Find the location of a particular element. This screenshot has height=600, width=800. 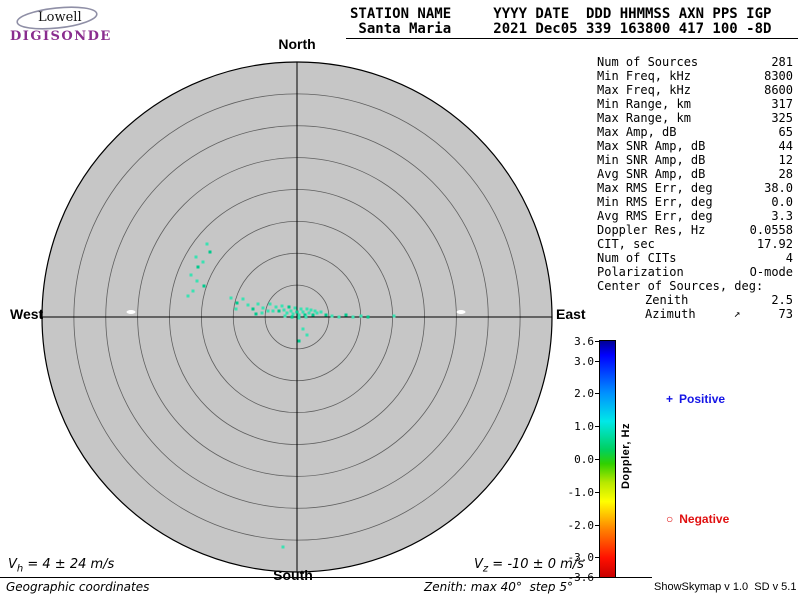

footer-divider is located at coordinates (326, 577).